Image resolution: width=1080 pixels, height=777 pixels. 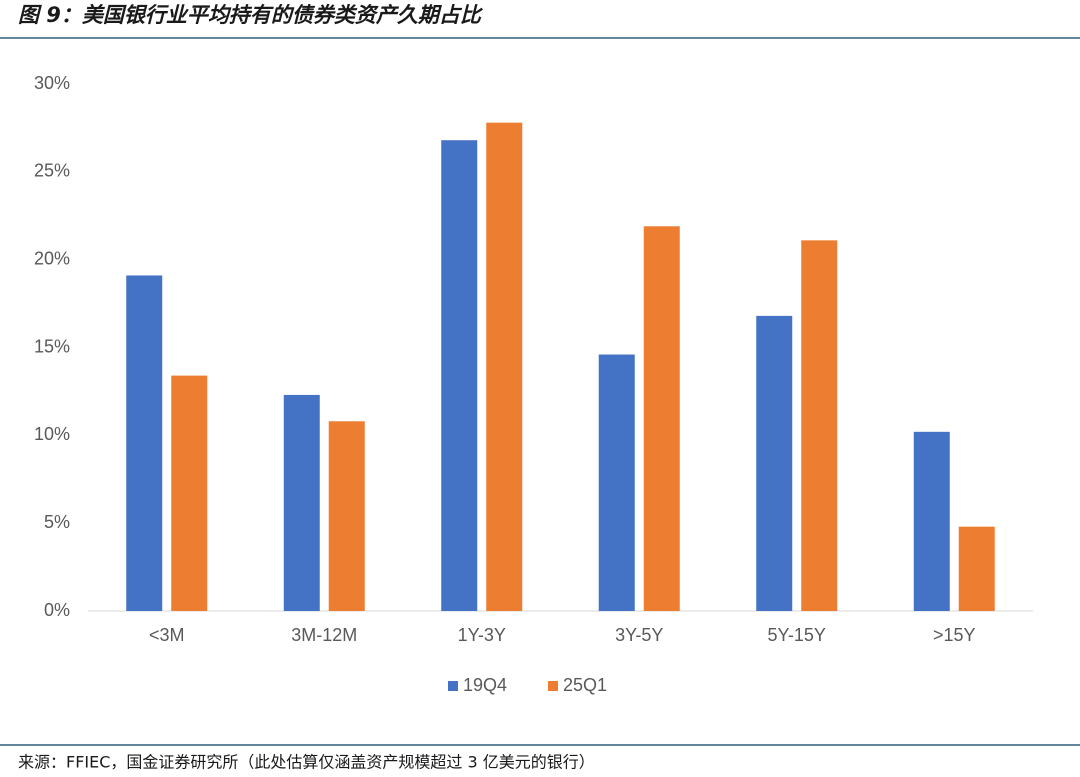 What do you see at coordinates (485, 685) in the screenshot?
I see `legend-label: 19Q4` at bounding box center [485, 685].